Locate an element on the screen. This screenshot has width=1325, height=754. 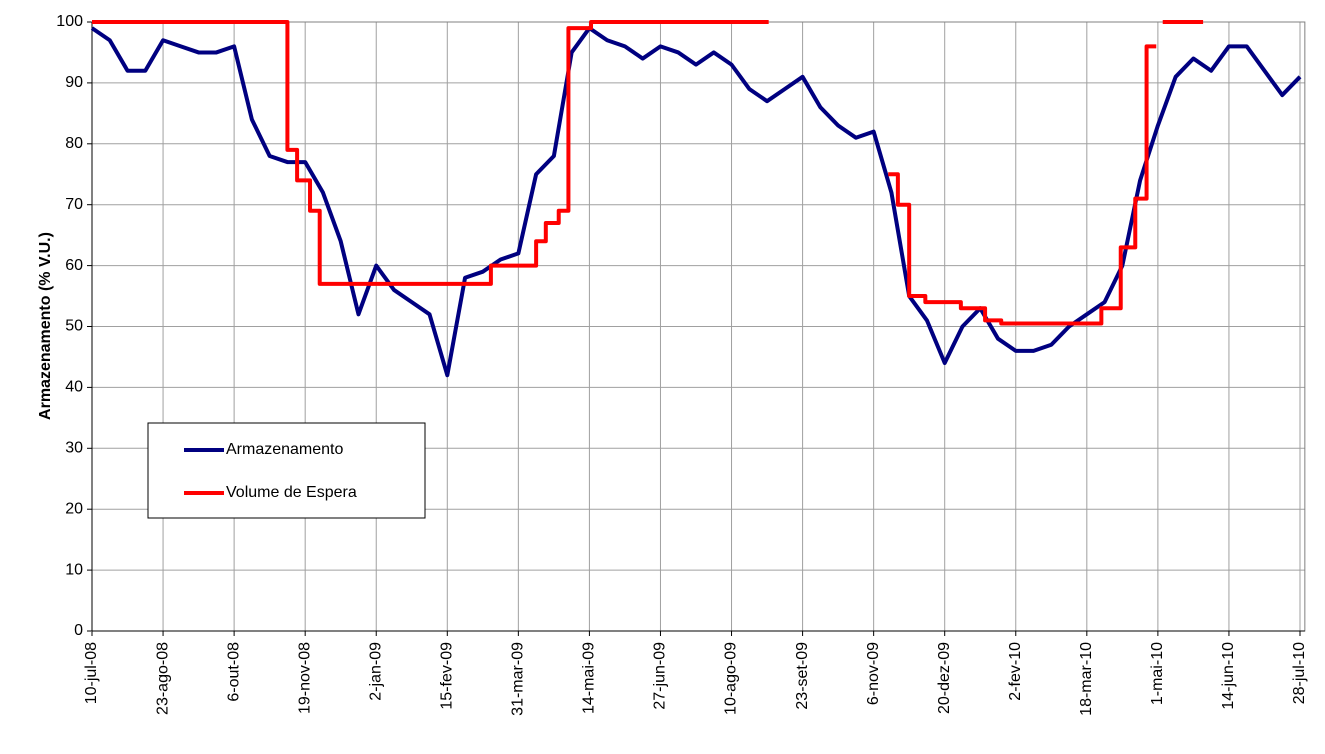
y-tick-label: 30 is located at coordinates (74, 448).